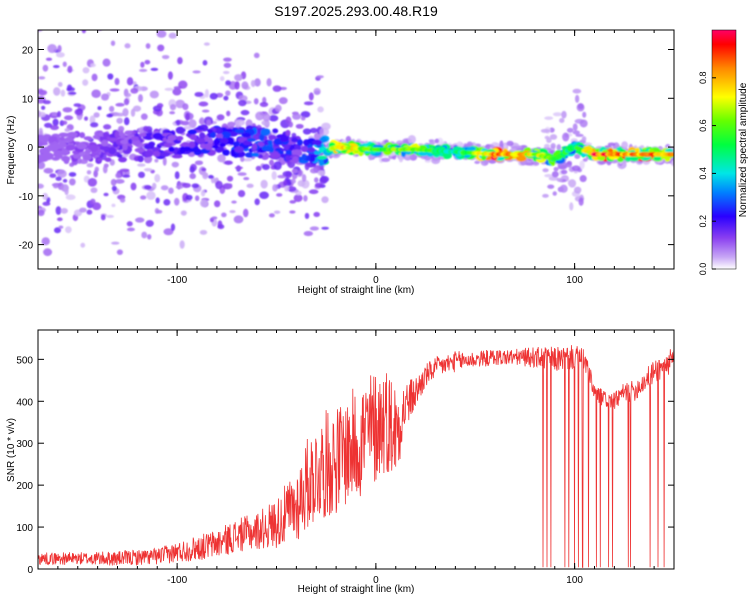 This screenshot has width=750, height=605. Describe the element at coordinates (703, 78) in the screenshot. I see `colorbar-tick-label: 0.8` at that location.